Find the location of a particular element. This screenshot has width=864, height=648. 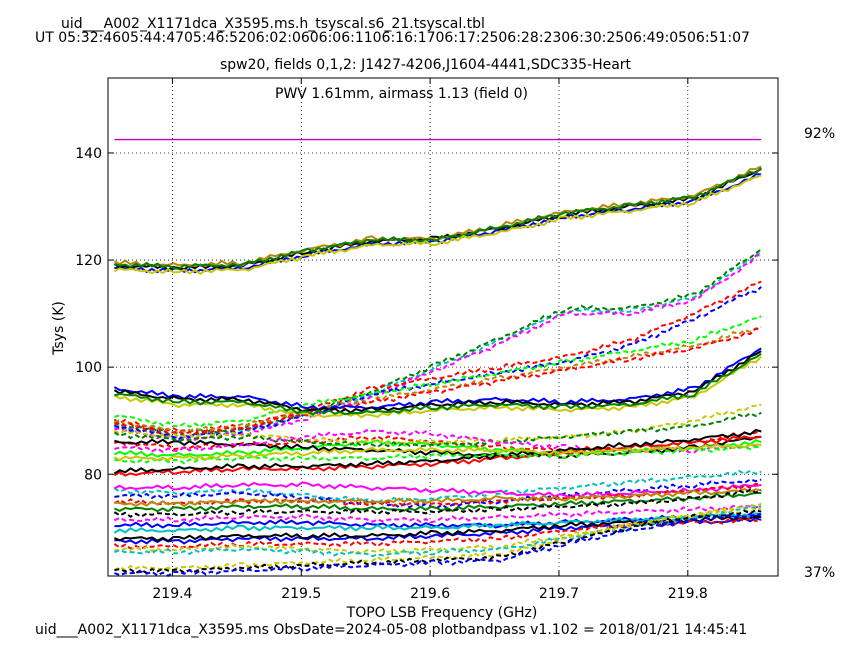

transmission-bottom-label: 37% is located at coordinates (819, 573).